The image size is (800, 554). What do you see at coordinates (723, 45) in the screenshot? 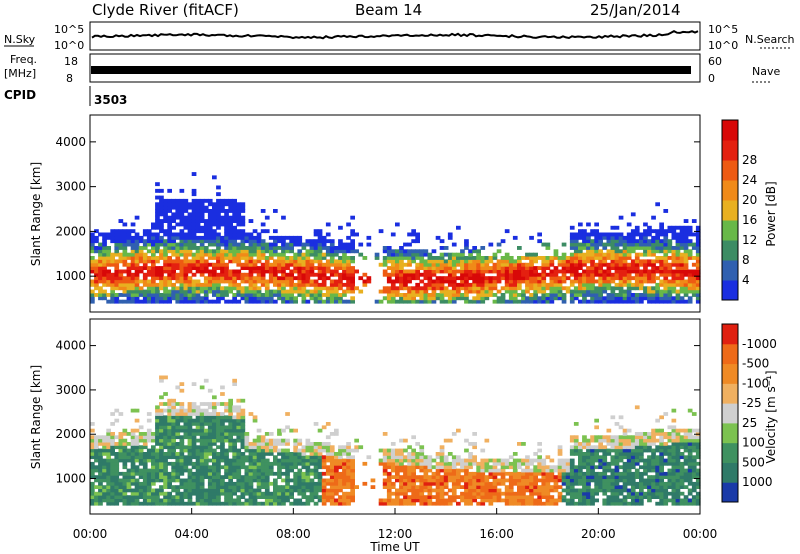
I see `noise-right-tick-bottom: 10^0` at bounding box center [723, 45].